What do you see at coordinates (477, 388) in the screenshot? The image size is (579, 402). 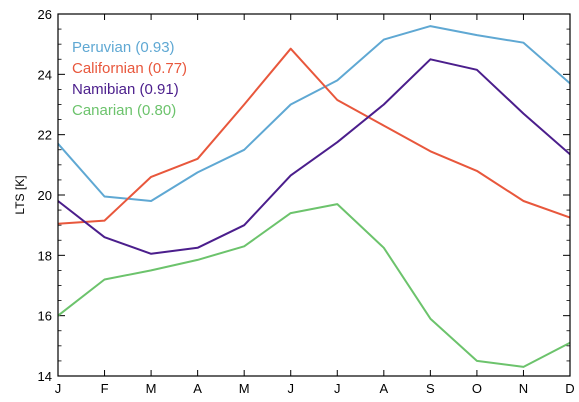 I see `x-tick-label: O` at bounding box center [477, 388].